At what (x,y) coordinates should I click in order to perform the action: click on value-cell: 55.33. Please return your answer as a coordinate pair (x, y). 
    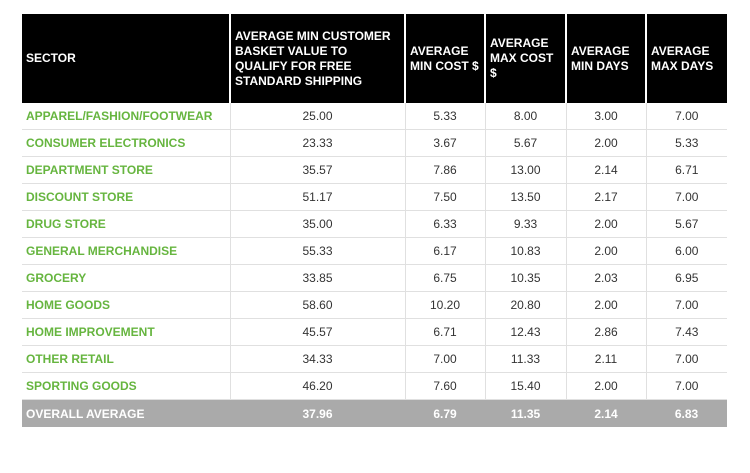
    Looking at the image, I should click on (317, 251).